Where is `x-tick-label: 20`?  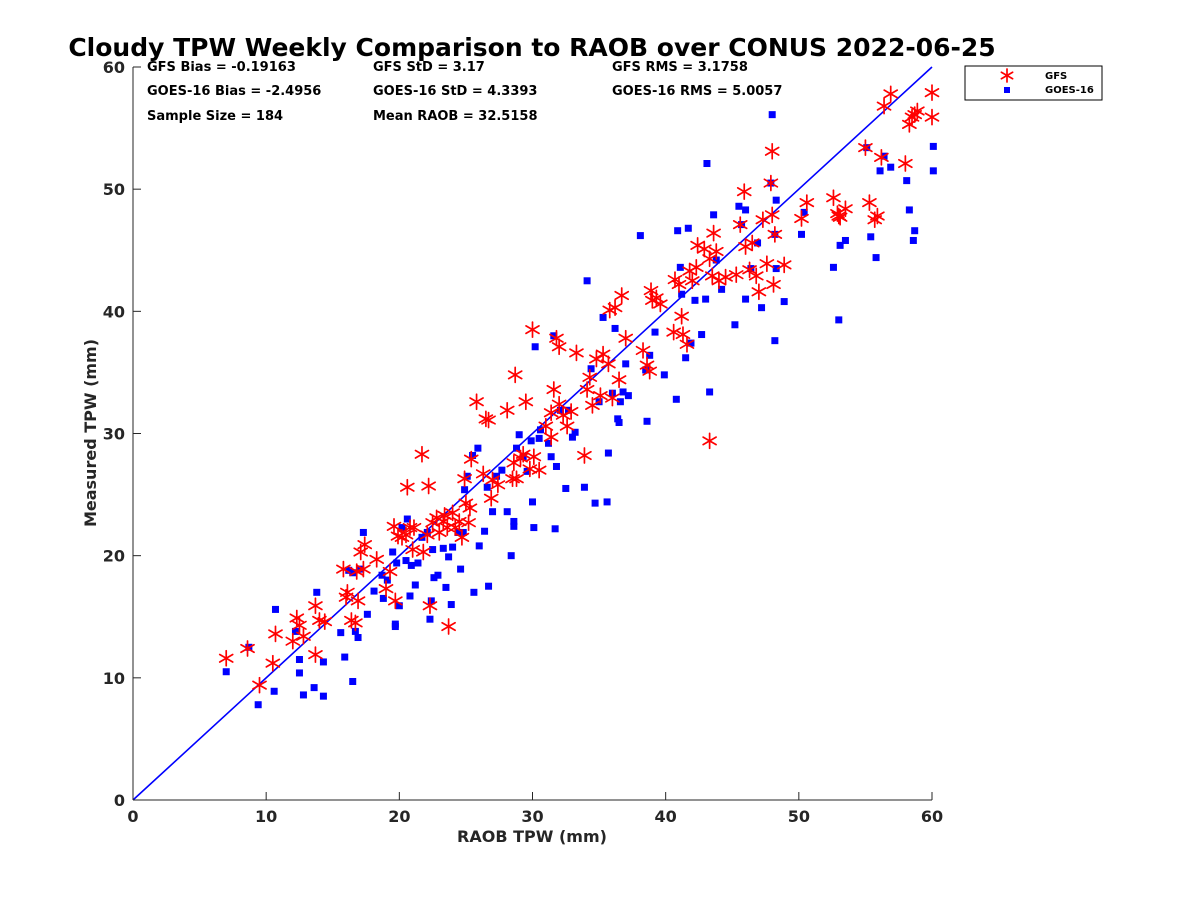
x-tick-label: 20 is located at coordinates (399, 816).